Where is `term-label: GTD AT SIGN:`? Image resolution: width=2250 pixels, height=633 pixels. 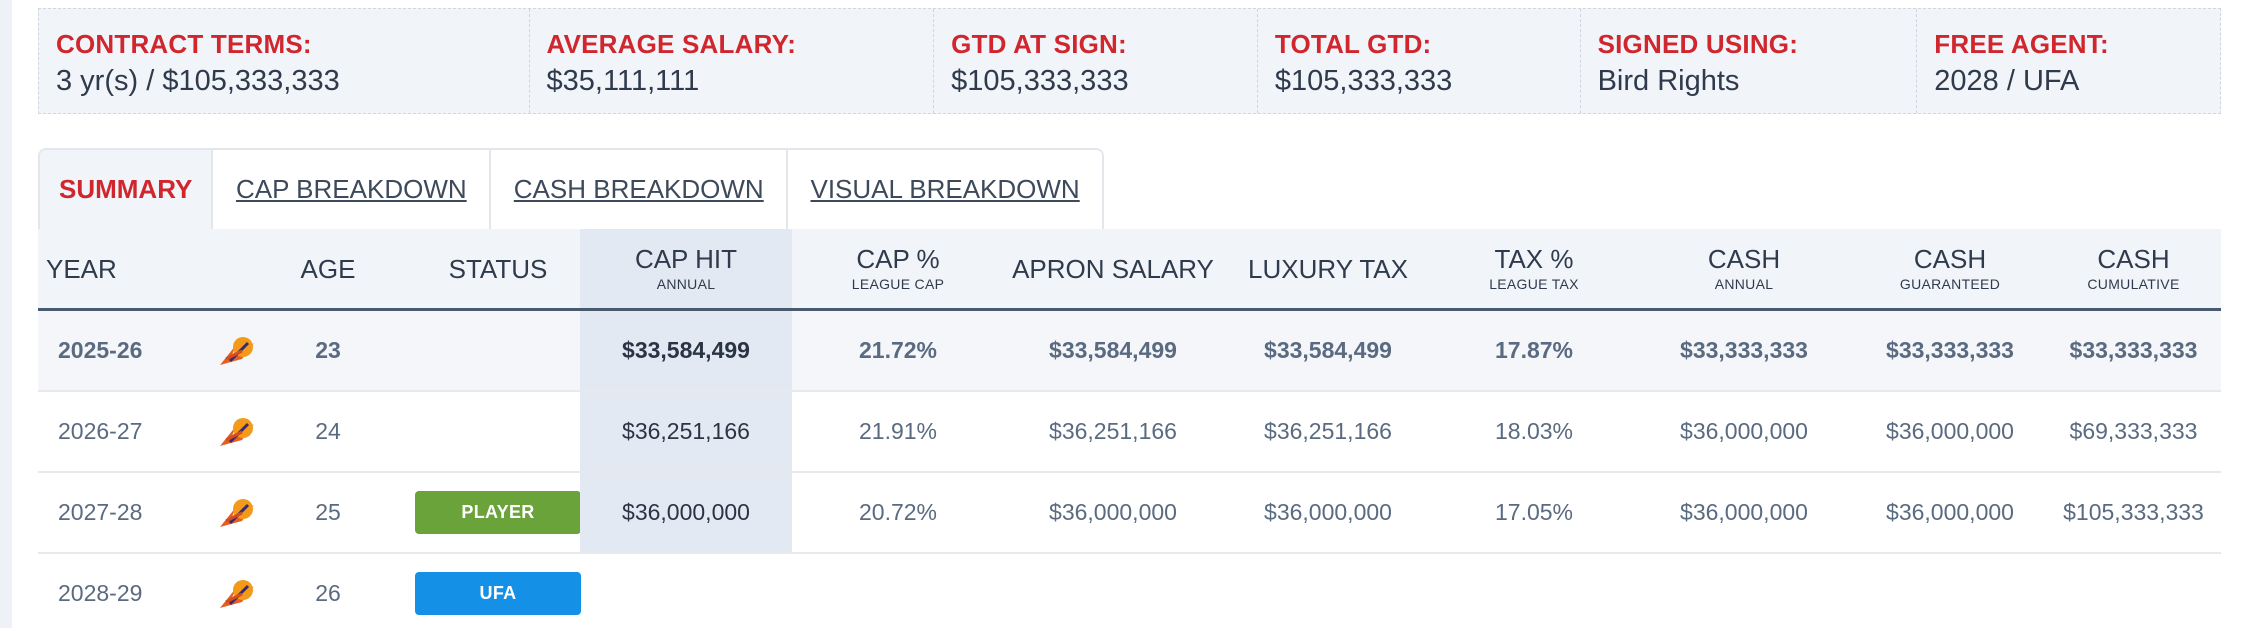 term-label: GTD AT SIGN: is located at coordinates (1039, 44).